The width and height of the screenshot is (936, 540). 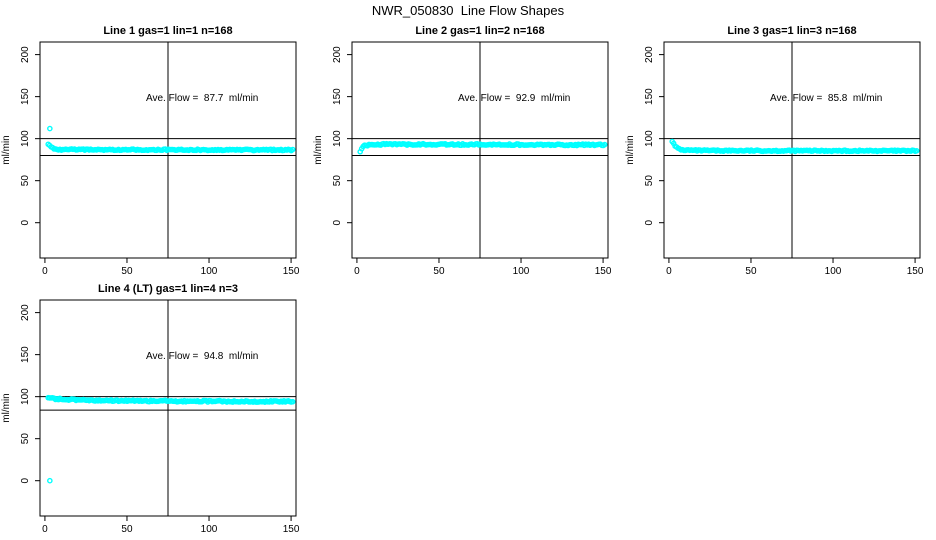 What do you see at coordinates (202, 98) in the screenshot?
I see `avg-flow-annotation: Ave. Flow = 87.7 ml/min` at bounding box center [202, 98].